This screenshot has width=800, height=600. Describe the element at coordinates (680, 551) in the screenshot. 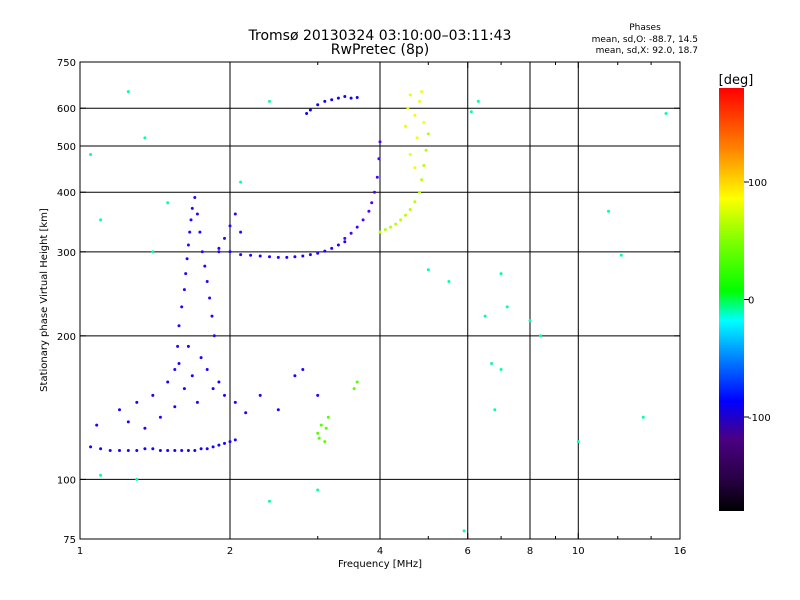

I see `x-tick-label: 16` at that location.